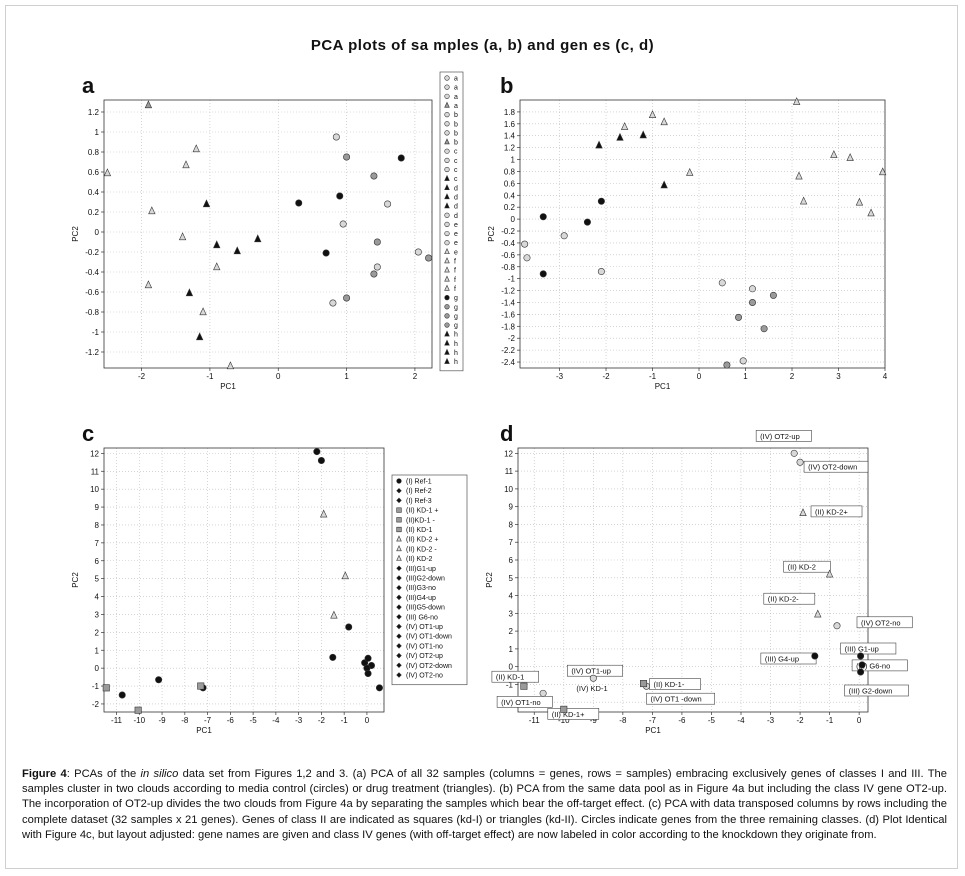 The image size is (965, 876). What do you see at coordinates (92, 252) in the screenshot?
I see `y-tick-label-a-7: -0.2` at bounding box center [92, 252].